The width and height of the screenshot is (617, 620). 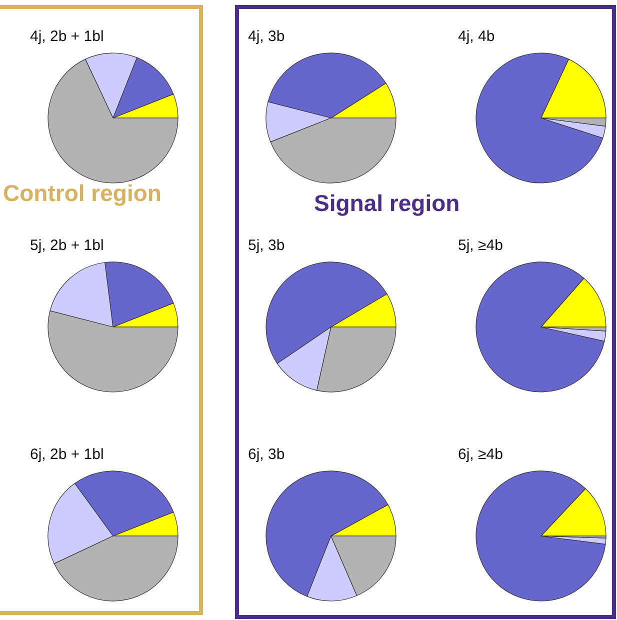 I want to click on chart-title: 4j, 3b, so click(x=266, y=36).